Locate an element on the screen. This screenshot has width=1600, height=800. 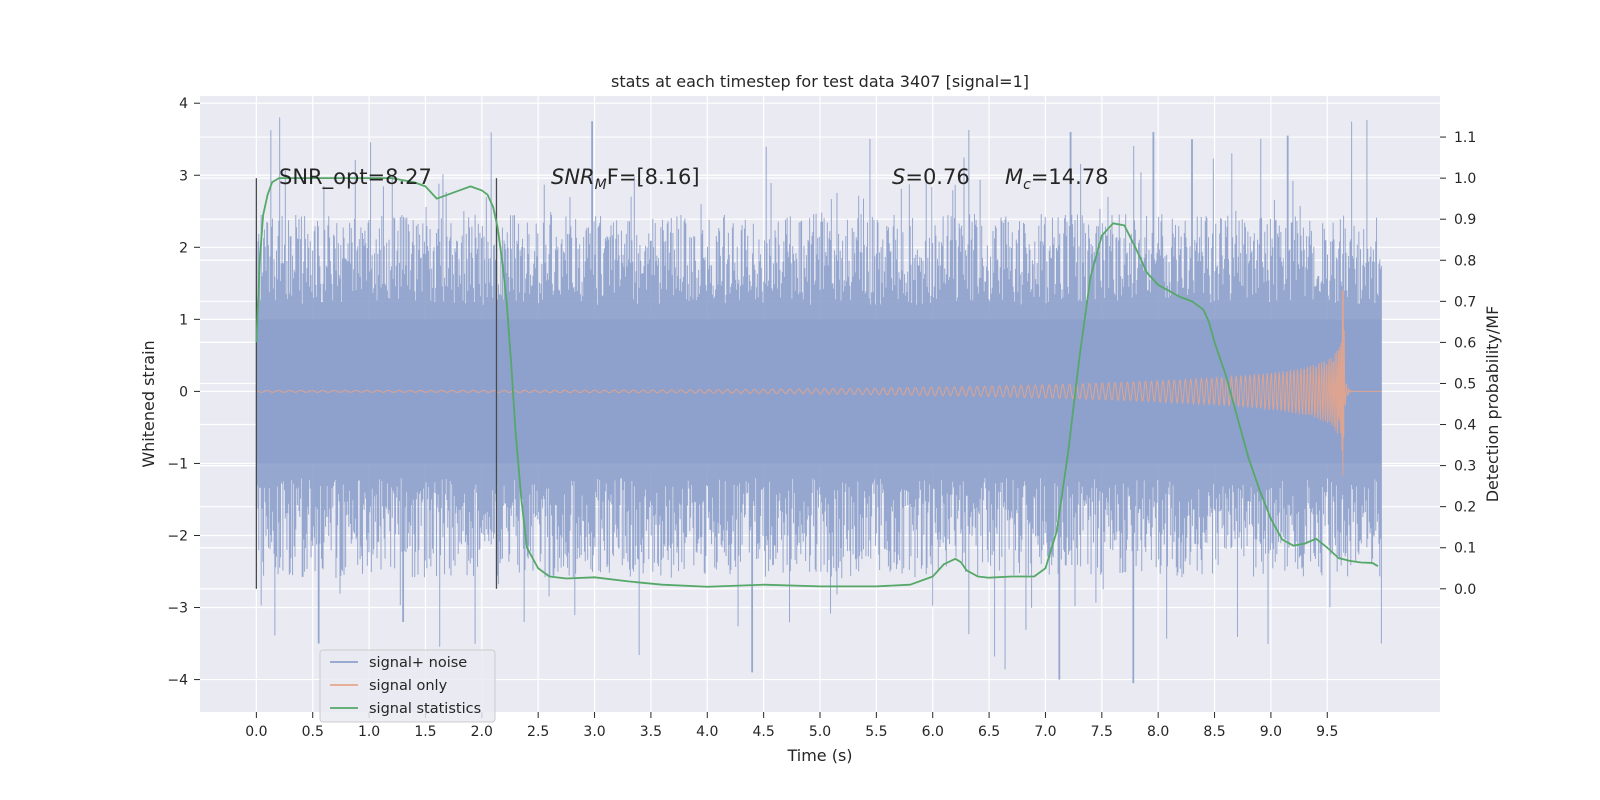
y2-tick-label: 0.3 is located at coordinates (1465, 467).